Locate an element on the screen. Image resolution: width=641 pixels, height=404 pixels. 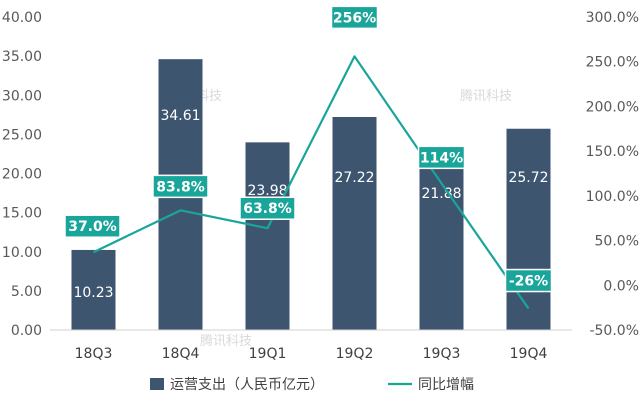
growth-value-label: 114% is located at coordinates (441, 158).